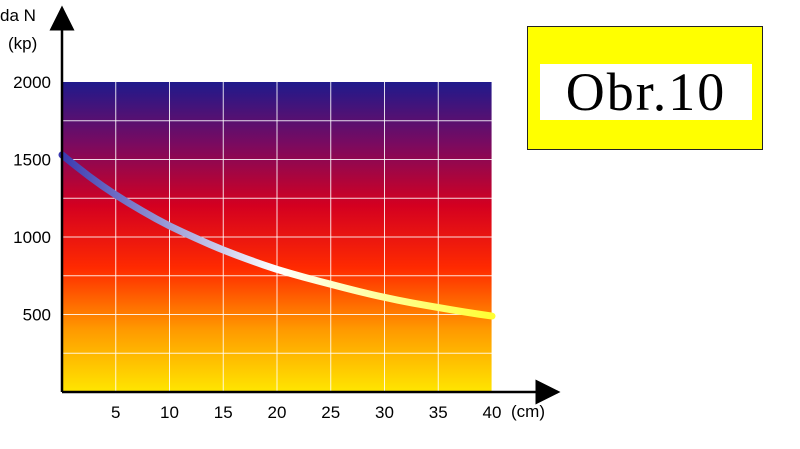 This screenshot has width=800, height=449. What do you see at coordinates (32, 82) in the screenshot?
I see `y-tick-label: 2000` at bounding box center [32, 82].